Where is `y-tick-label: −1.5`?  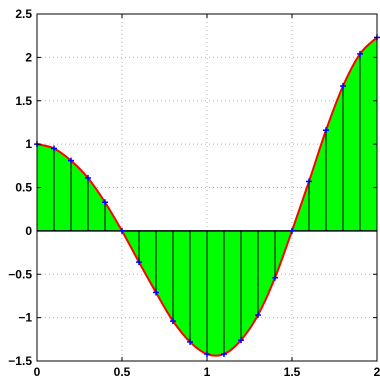
y-tick-label: −1.5 is located at coordinates (20, 361).